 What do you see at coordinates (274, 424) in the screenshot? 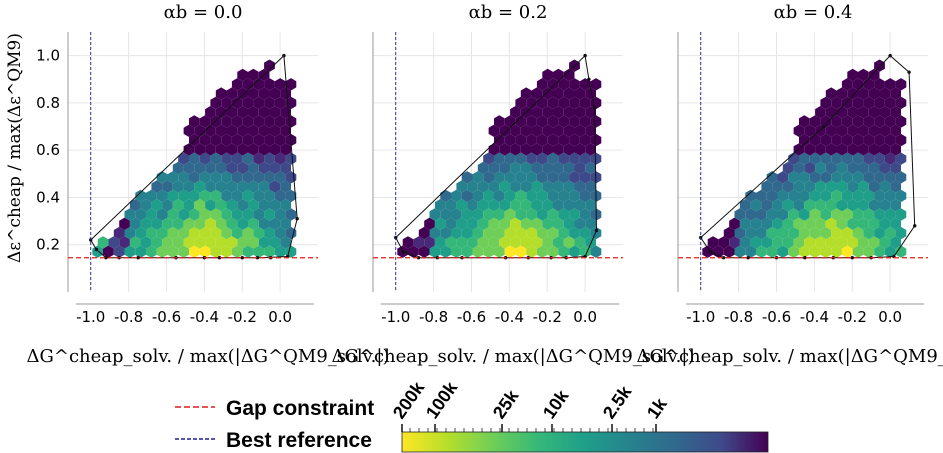
I see `legend: Gap constraint Best reference` at bounding box center [274, 424].